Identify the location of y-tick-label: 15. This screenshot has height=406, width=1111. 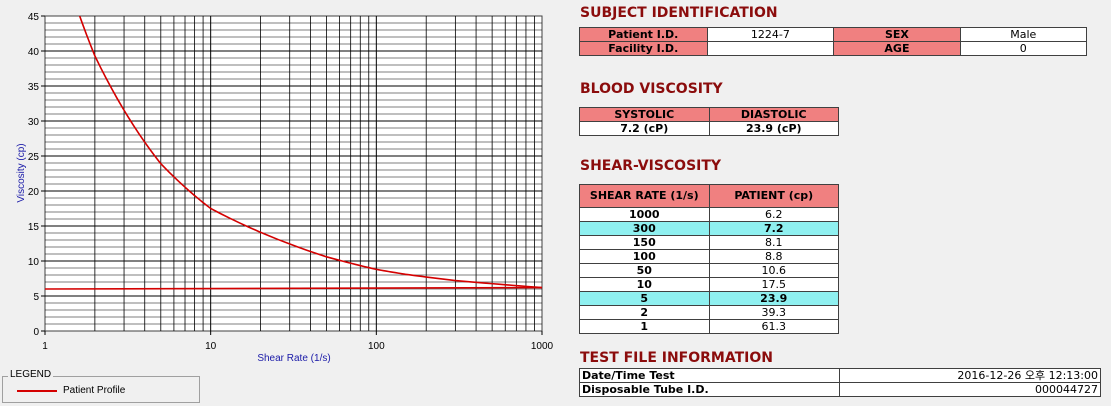
(34, 227).